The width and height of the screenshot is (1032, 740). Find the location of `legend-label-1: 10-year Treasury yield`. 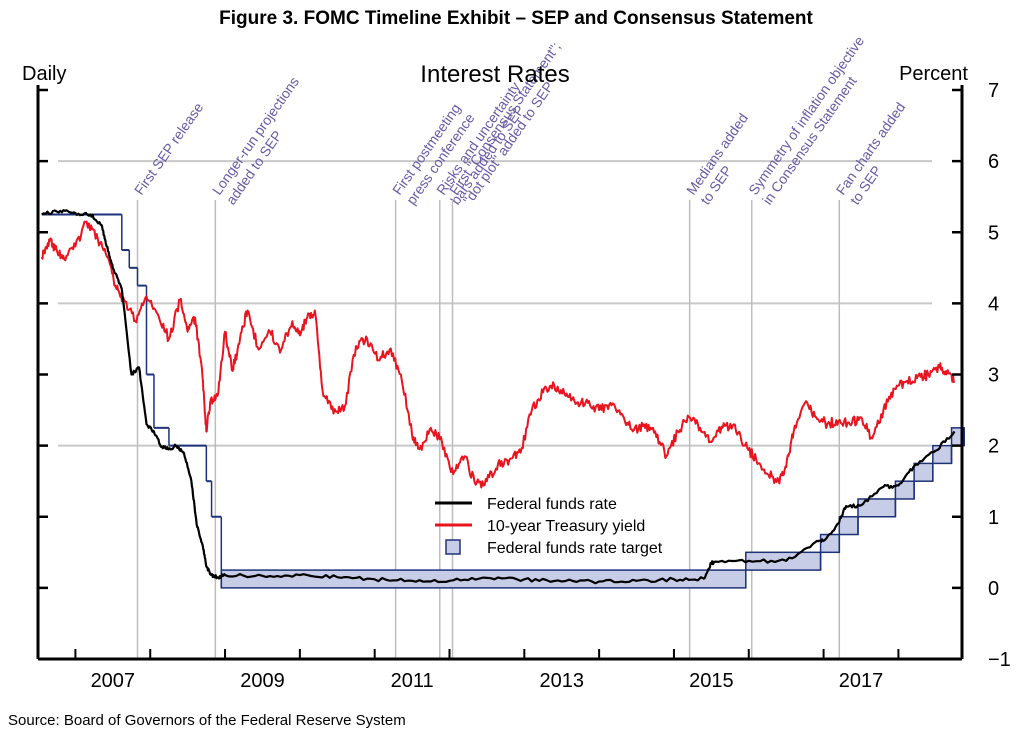

legend-label-1: 10-year Treasury yield is located at coordinates (566, 526).